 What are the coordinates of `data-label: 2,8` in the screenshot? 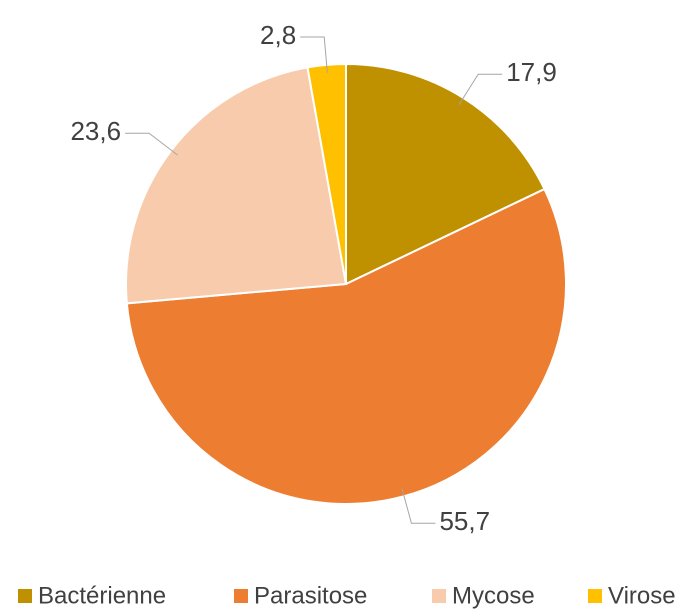 It's located at (278, 35).